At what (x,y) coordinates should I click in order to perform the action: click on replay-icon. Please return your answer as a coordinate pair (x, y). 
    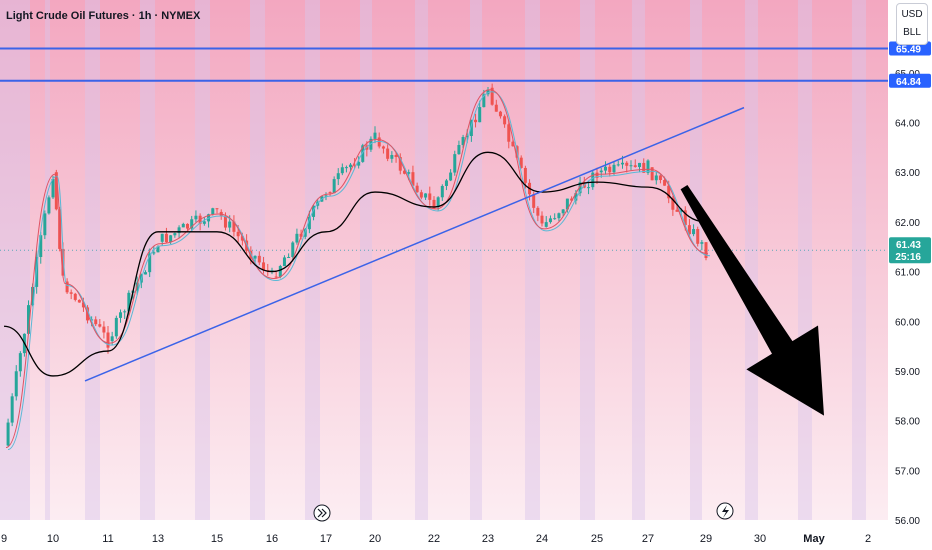
    Looking at the image, I should click on (322, 513).